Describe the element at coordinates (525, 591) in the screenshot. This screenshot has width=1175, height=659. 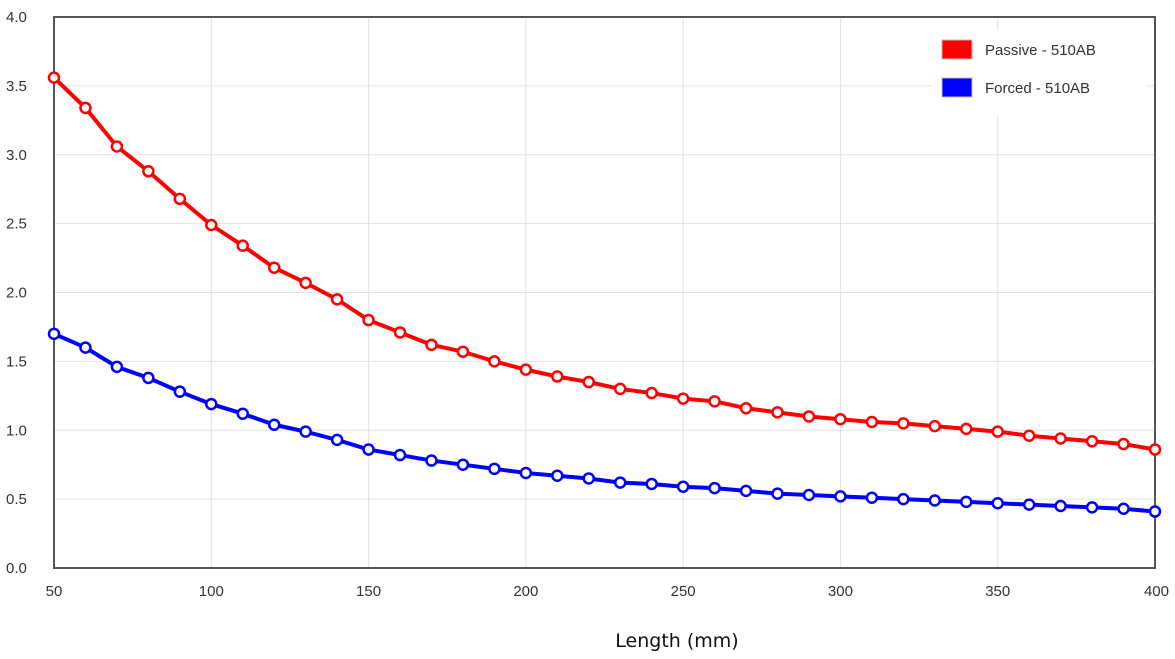
I see `x-tick-label: 200` at that location.